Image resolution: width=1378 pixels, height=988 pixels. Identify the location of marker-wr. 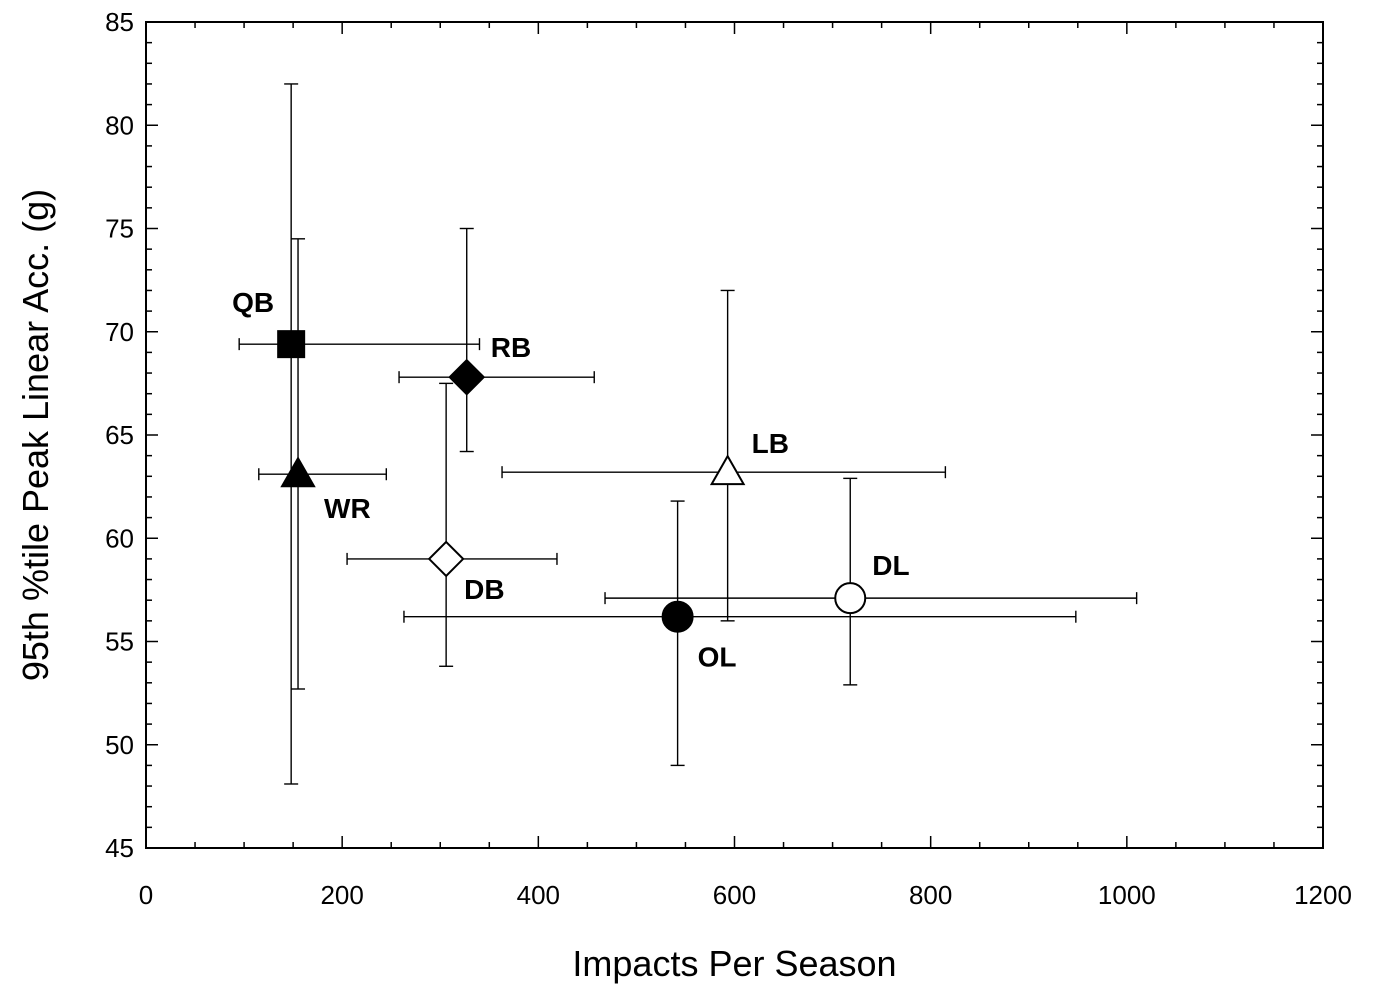
(298, 472).